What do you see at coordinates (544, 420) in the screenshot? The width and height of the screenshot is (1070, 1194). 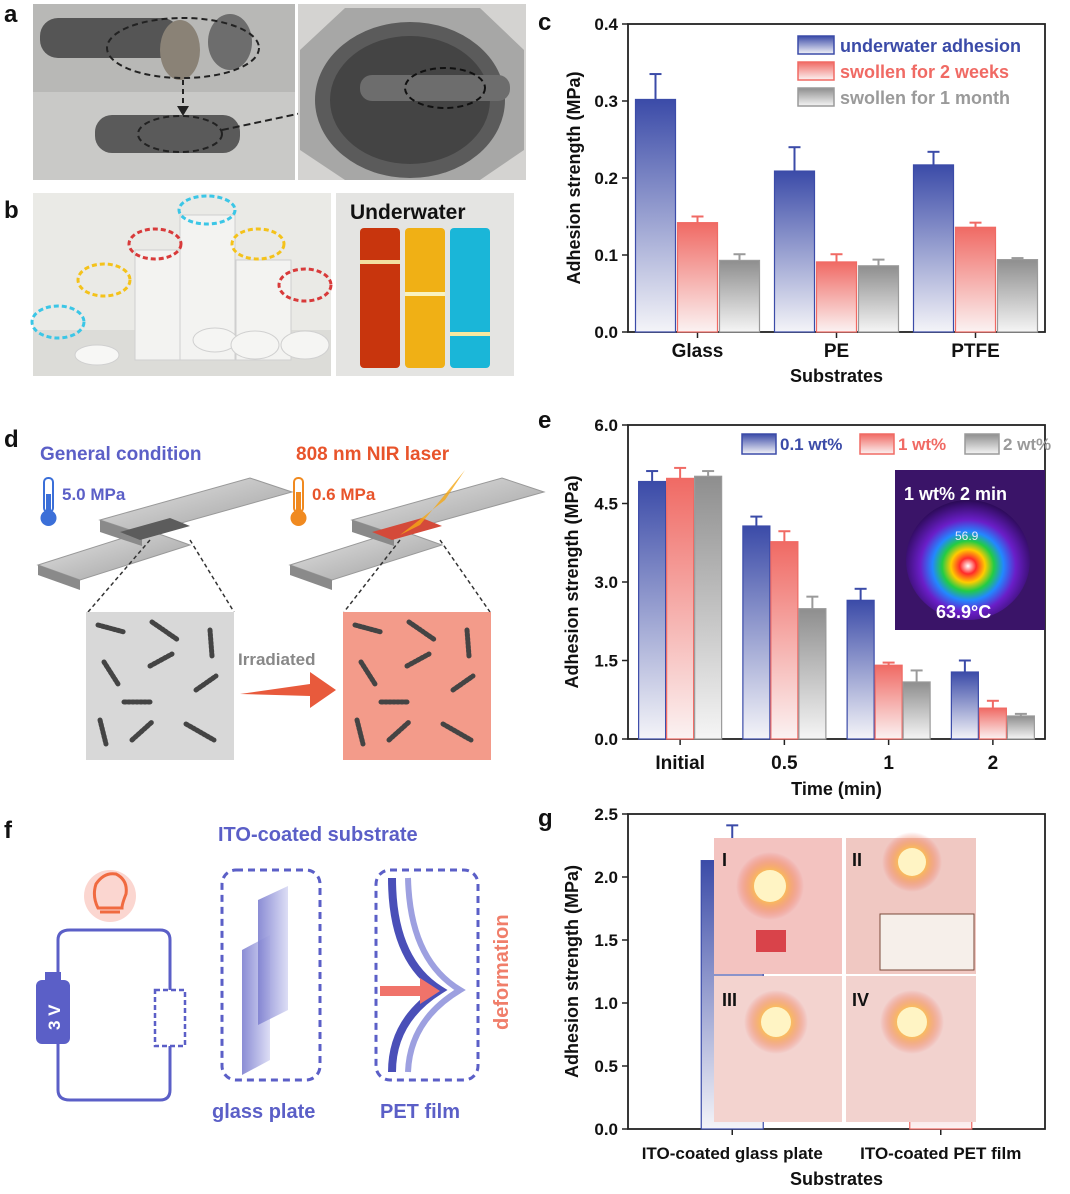 I see `panel-letter-e: e` at bounding box center [544, 420].